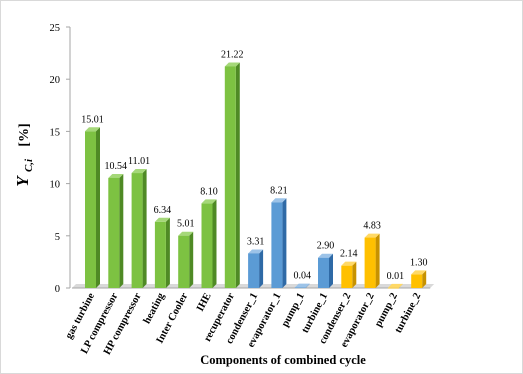  I want to click on bar-value-label: 10.54, so click(116, 166).